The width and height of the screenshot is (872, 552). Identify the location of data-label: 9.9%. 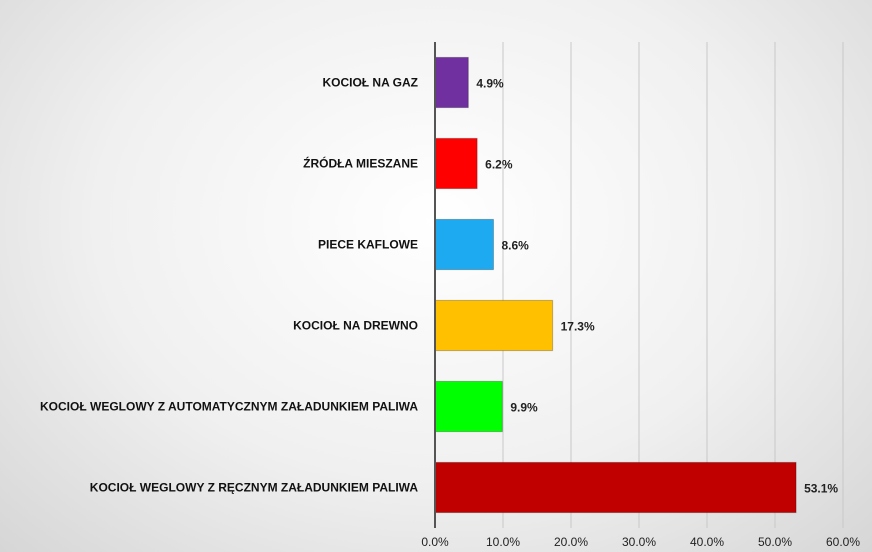
(524, 408).